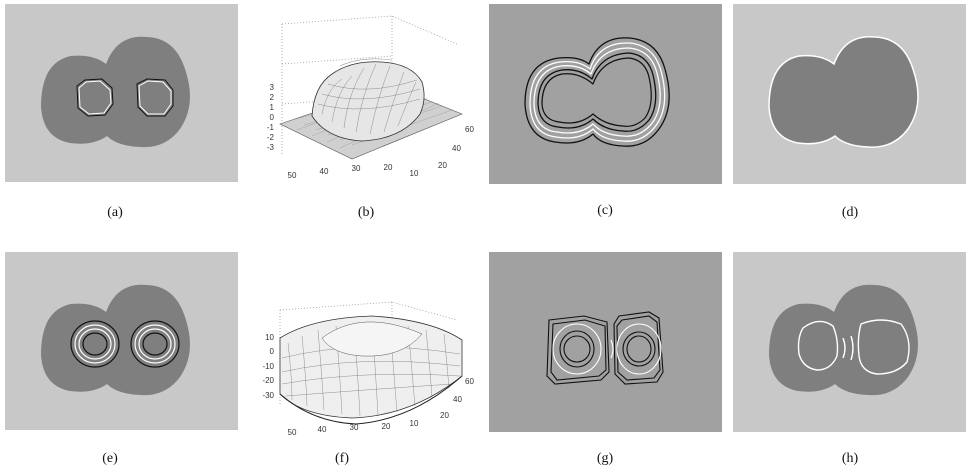 This screenshot has height=475, width=971. Describe the element at coordinates (269, 337) in the screenshot. I see `f-z-tick: 10` at that location.